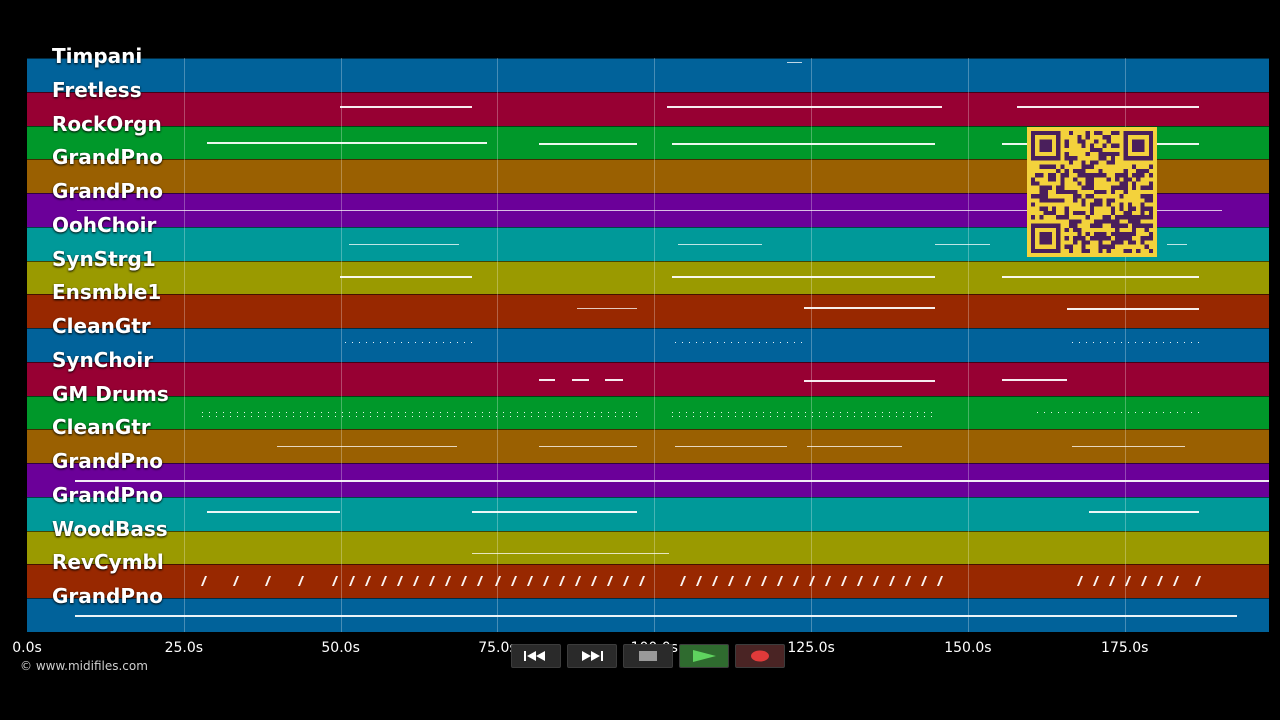  I want to click on time-tick-label: 125.0s, so click(811, 648).